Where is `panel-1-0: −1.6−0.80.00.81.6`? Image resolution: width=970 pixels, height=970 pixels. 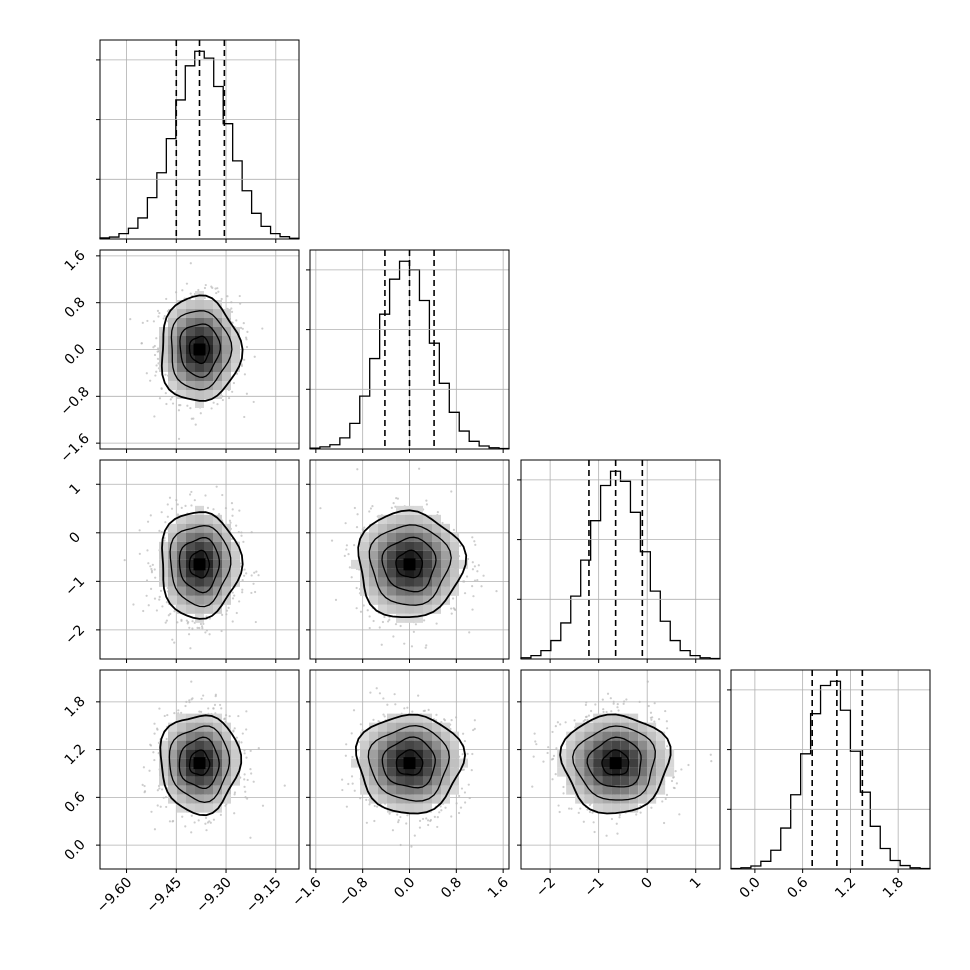
panel-1-0: −1.6−0.80.00.81.6 is located at coordinates (178, 356).